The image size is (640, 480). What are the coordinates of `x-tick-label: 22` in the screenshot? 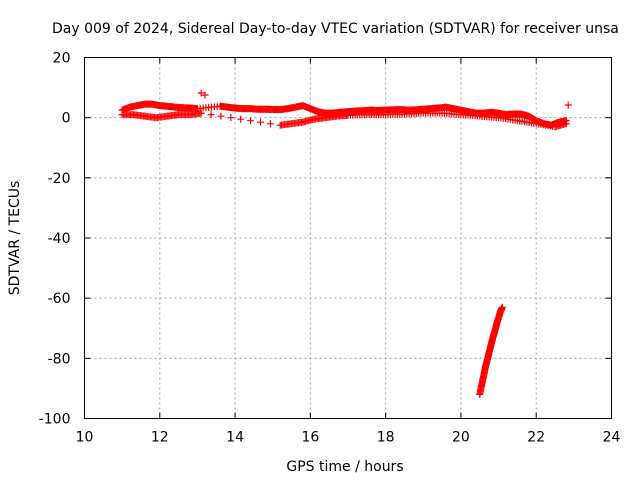 It's located at (536, 438).